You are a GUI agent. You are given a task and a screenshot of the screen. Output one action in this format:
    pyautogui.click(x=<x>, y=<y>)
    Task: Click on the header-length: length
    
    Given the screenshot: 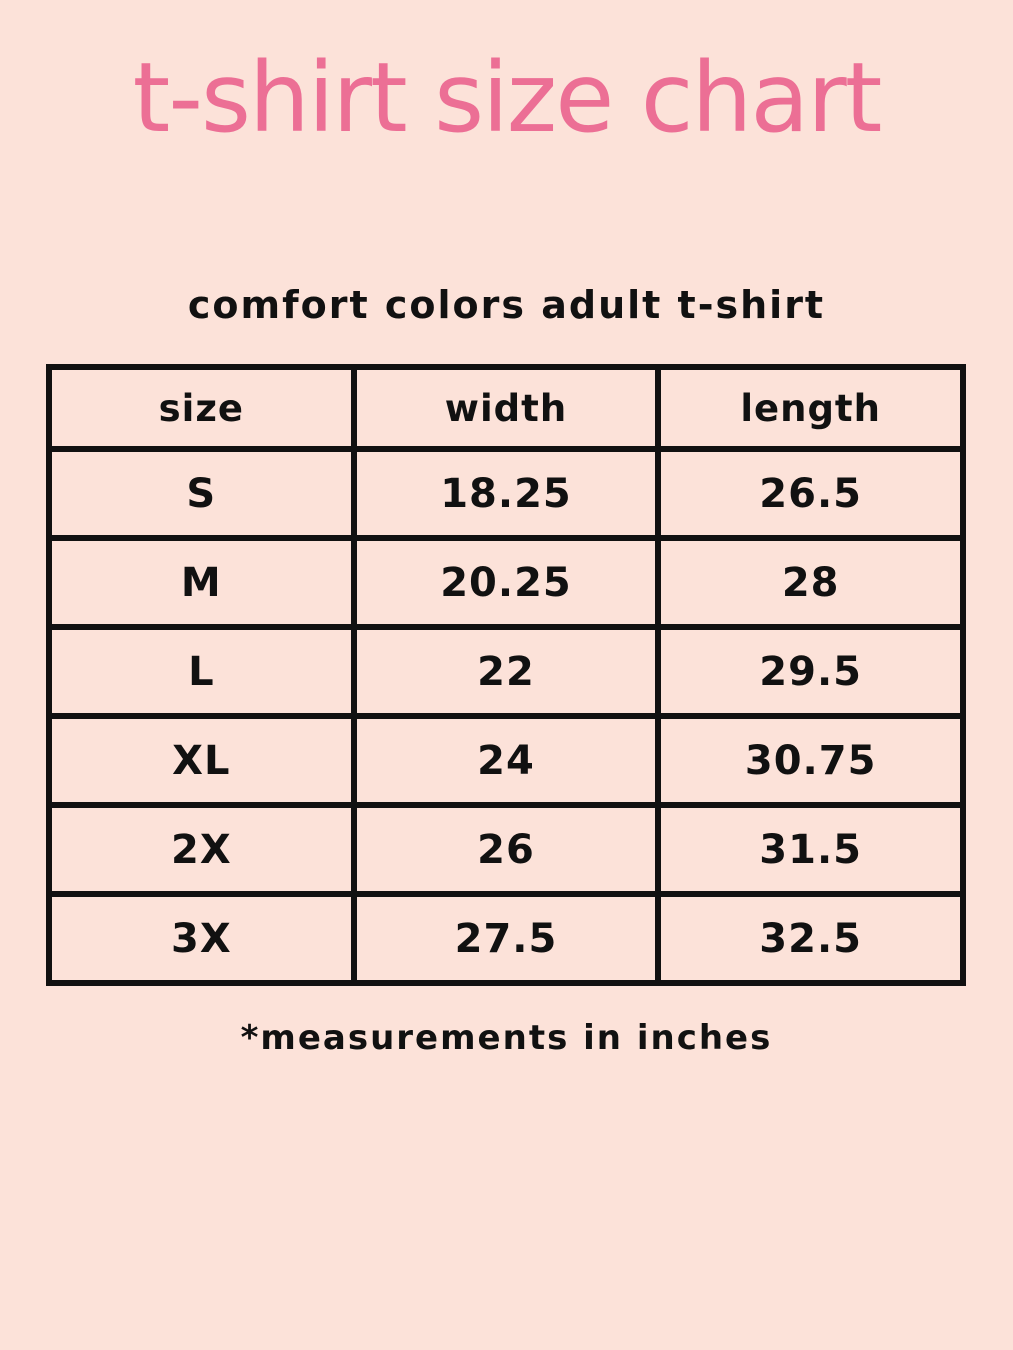 What is the action you would take?
    pyautogui.click(x=810, y=408)
    